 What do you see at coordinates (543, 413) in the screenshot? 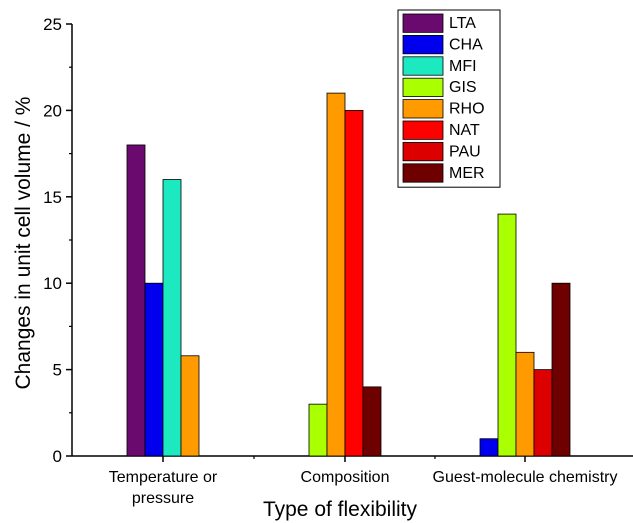
I see `bar-pau` at bounding box center [543, 413].